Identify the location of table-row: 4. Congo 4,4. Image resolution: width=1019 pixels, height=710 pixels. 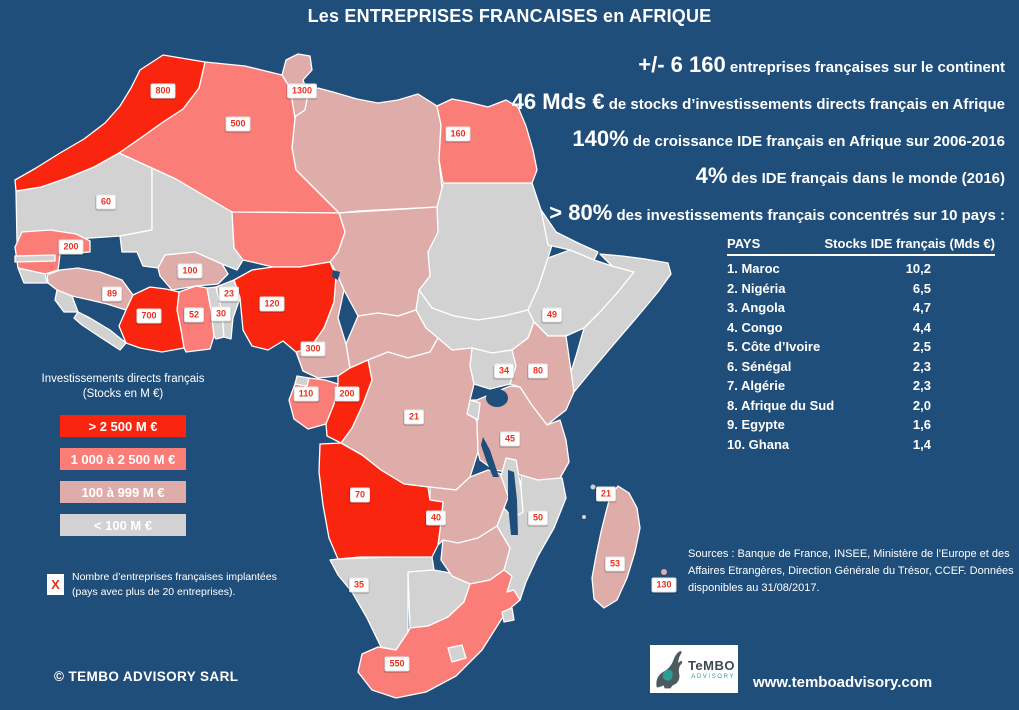
(861, 328).